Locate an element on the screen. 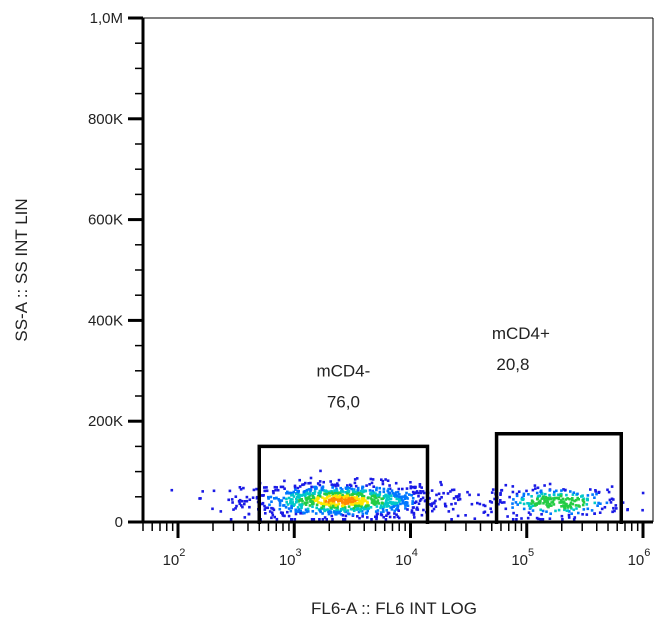  x-tick-exponent: 2 is located at coordinates (182, 553).